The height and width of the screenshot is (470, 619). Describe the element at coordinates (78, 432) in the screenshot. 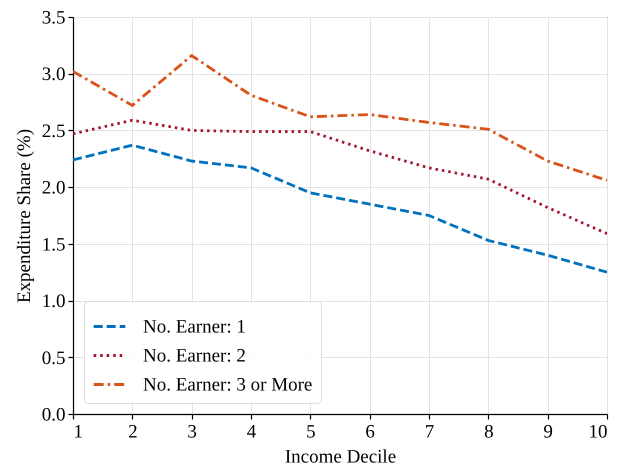

I see `x-tick-label: 1` at that location.